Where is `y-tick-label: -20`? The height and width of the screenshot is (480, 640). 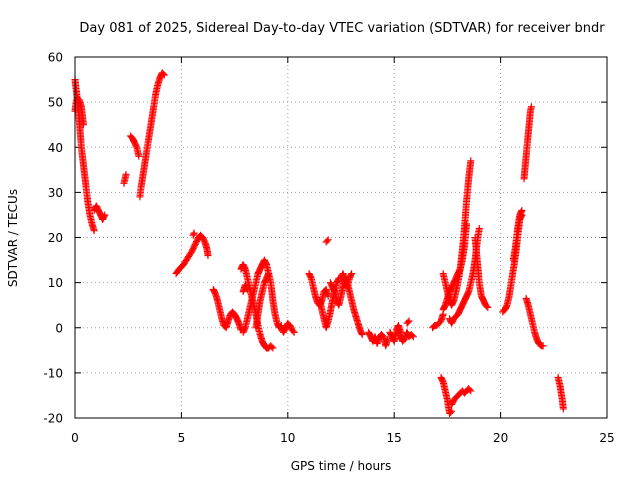
y-tick-label: -20 is located at coordinates (53, 419).